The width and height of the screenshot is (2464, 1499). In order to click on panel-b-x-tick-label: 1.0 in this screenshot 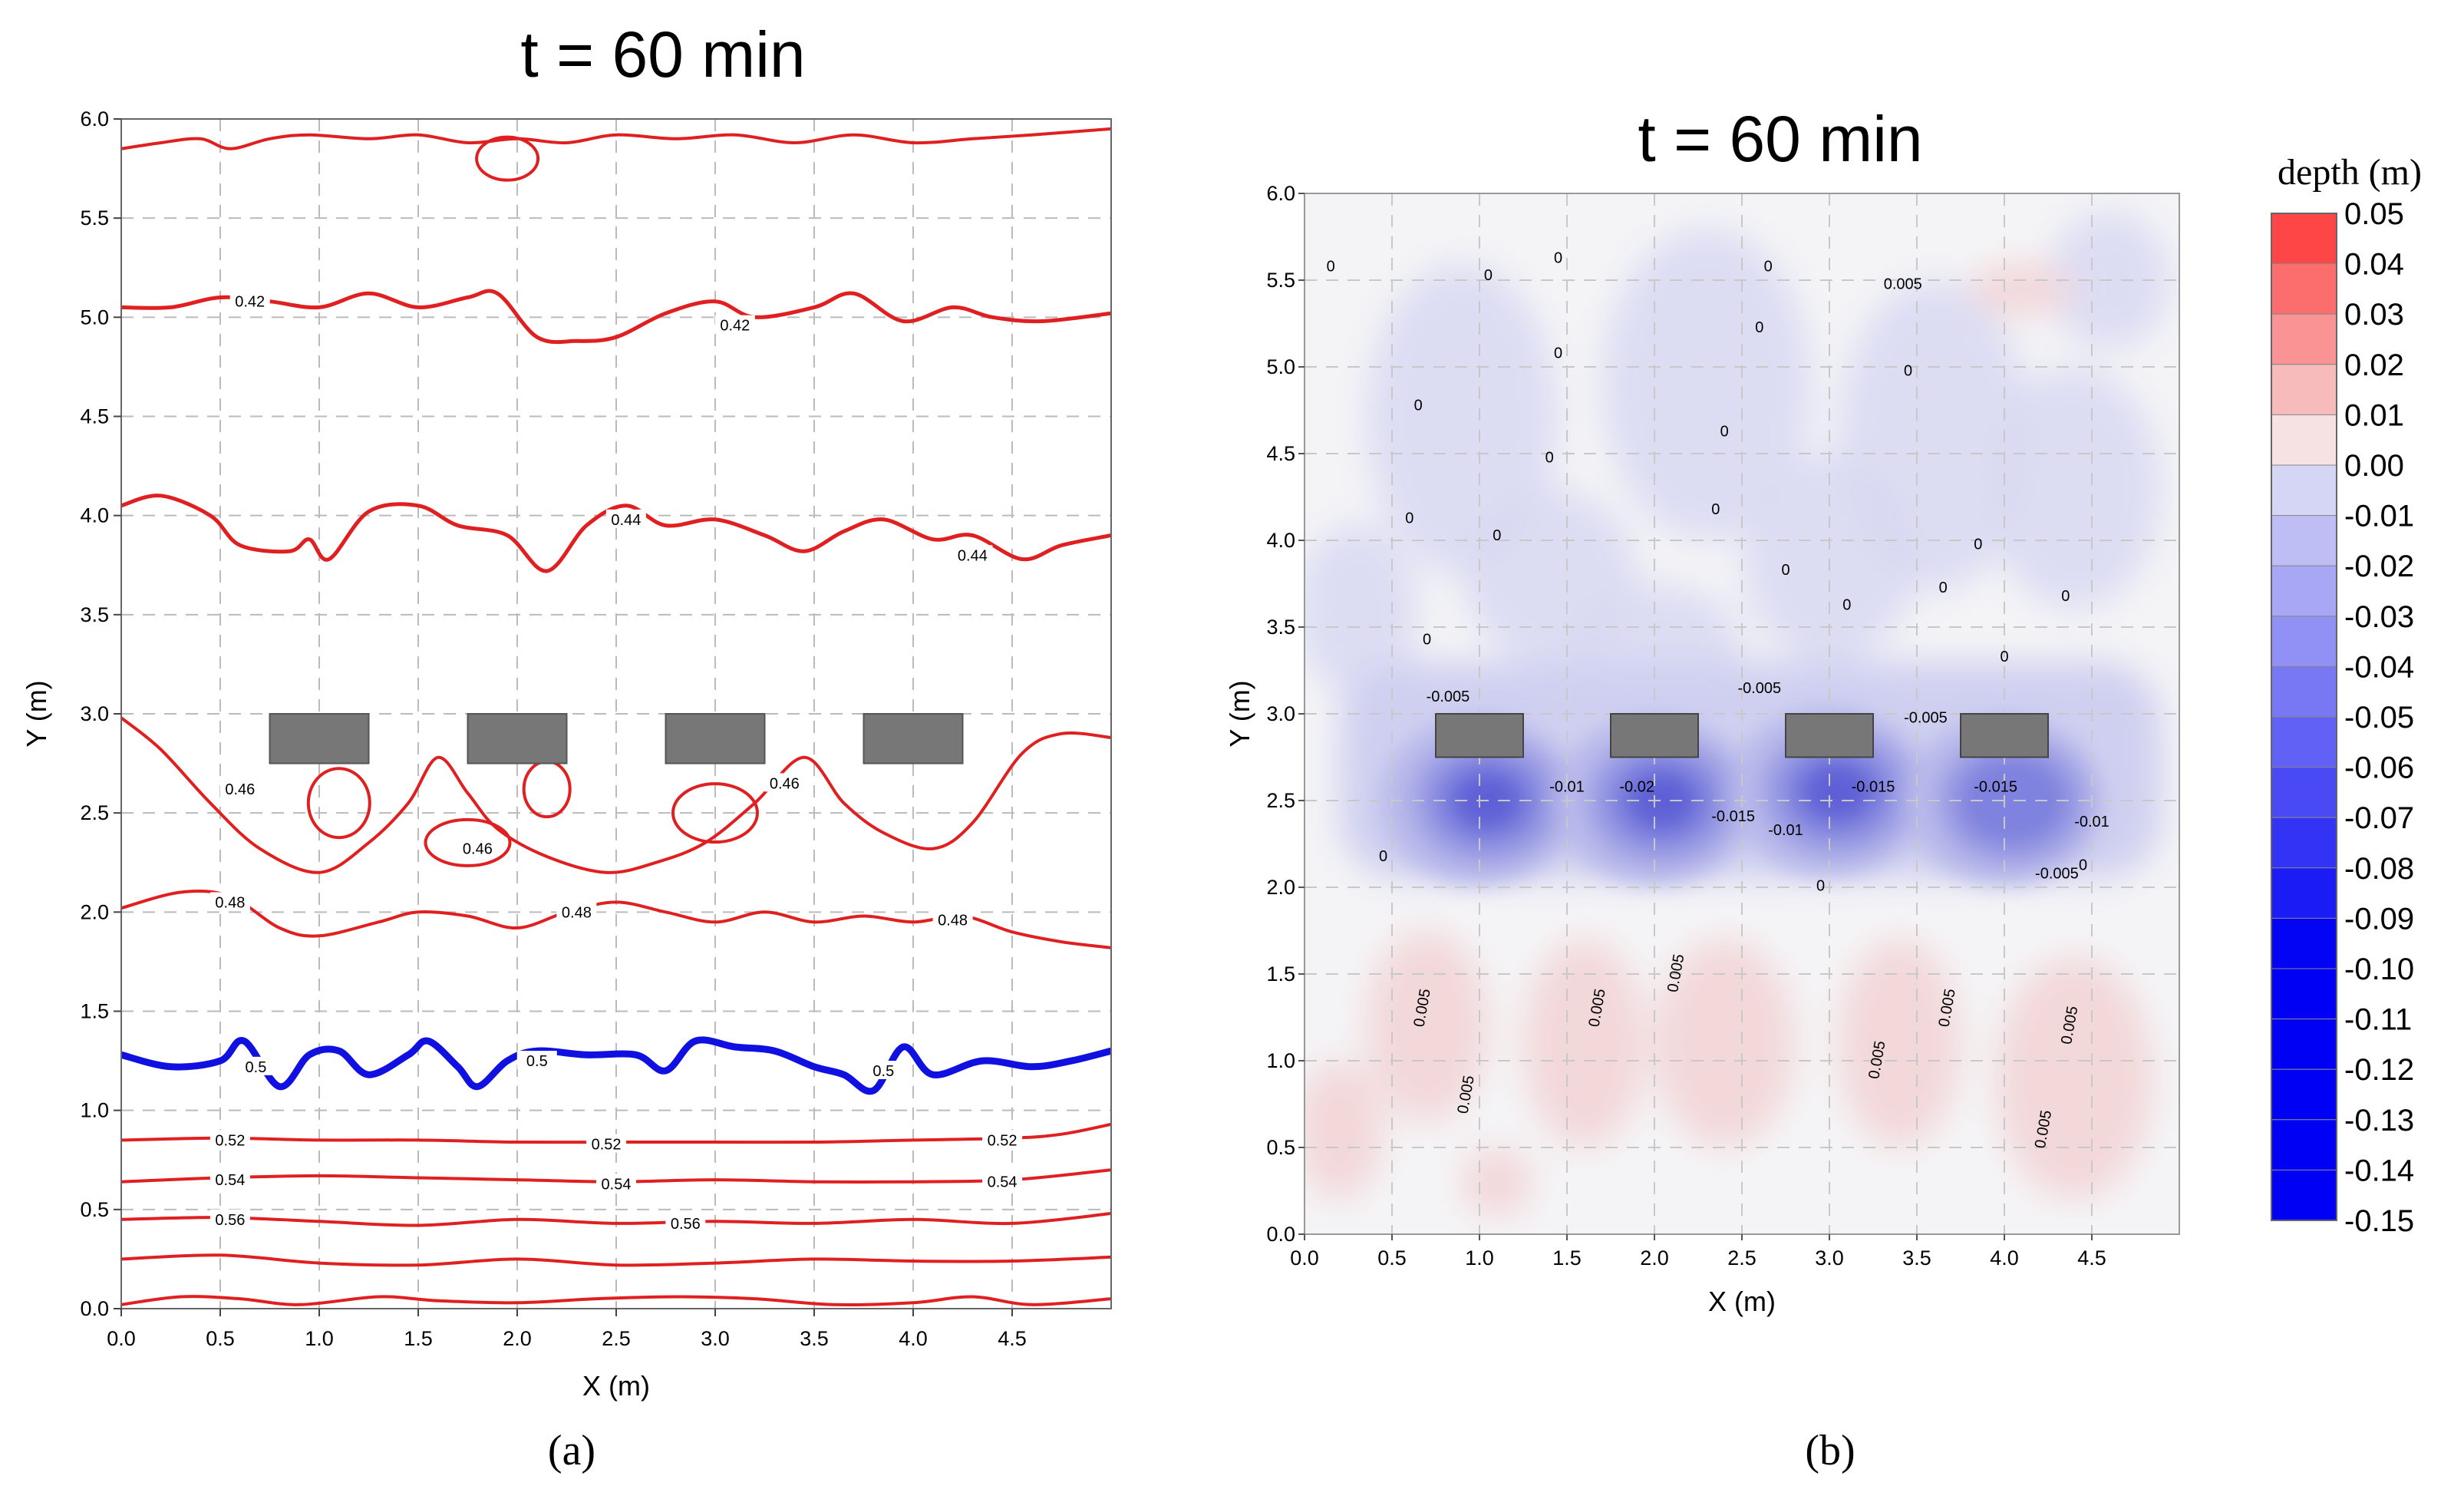, I will do `click(1480, 1258)`.